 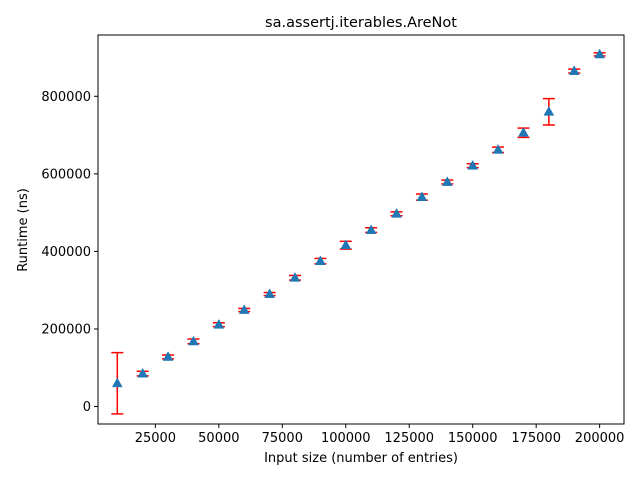 I want to click on x-tick-label: 75000, so click(x=282, y=438).